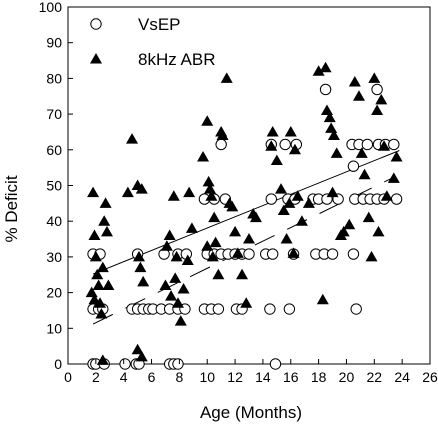 This screenshot has height=427, width=438. I want to click on y-tick-label: 40, so click(54, 221).